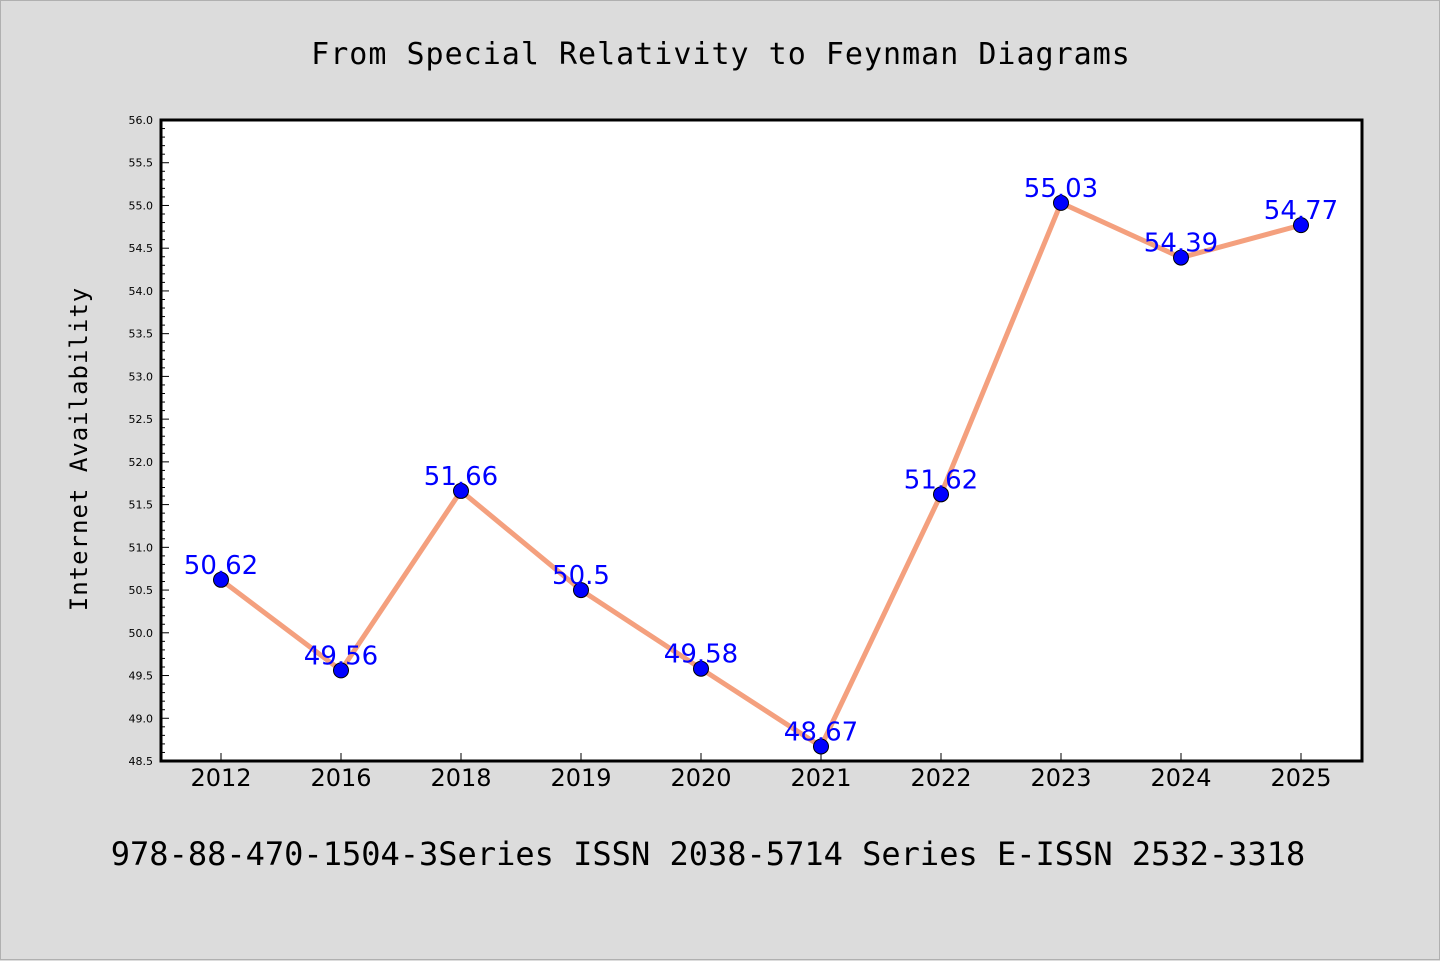 This screenshot has width=1440, height=961. I want to click on data-label: 55.03, so click(1061, 189).